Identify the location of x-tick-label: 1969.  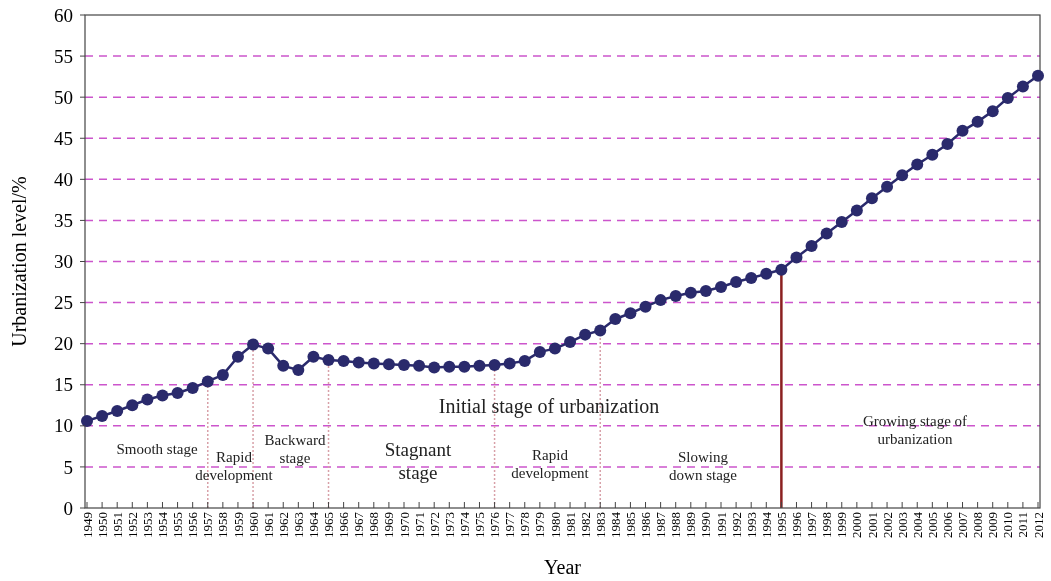
(389, 525).